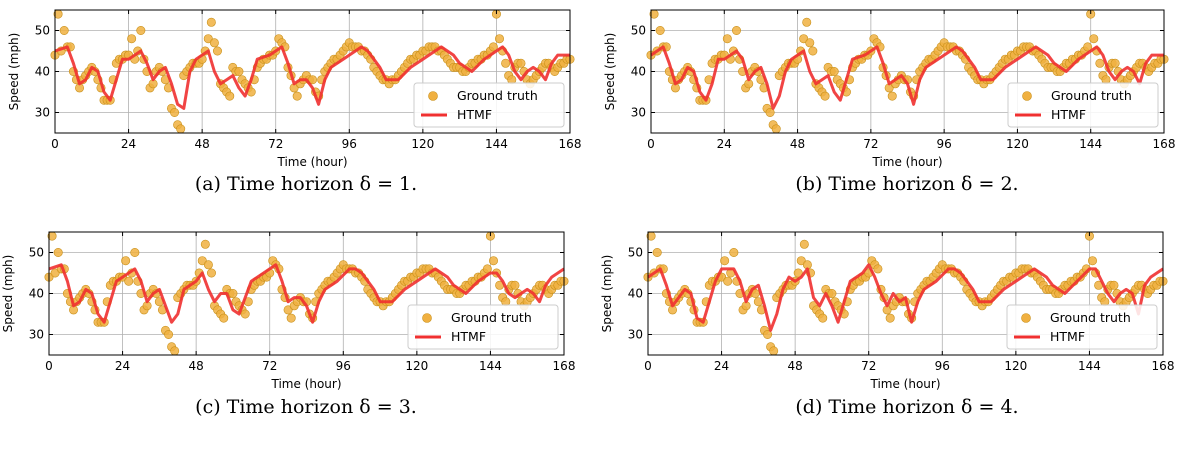  Describe the element at coordinates (1068, 114) in the screenshot. I see `legend-label-htmf: HTMF` at that location.